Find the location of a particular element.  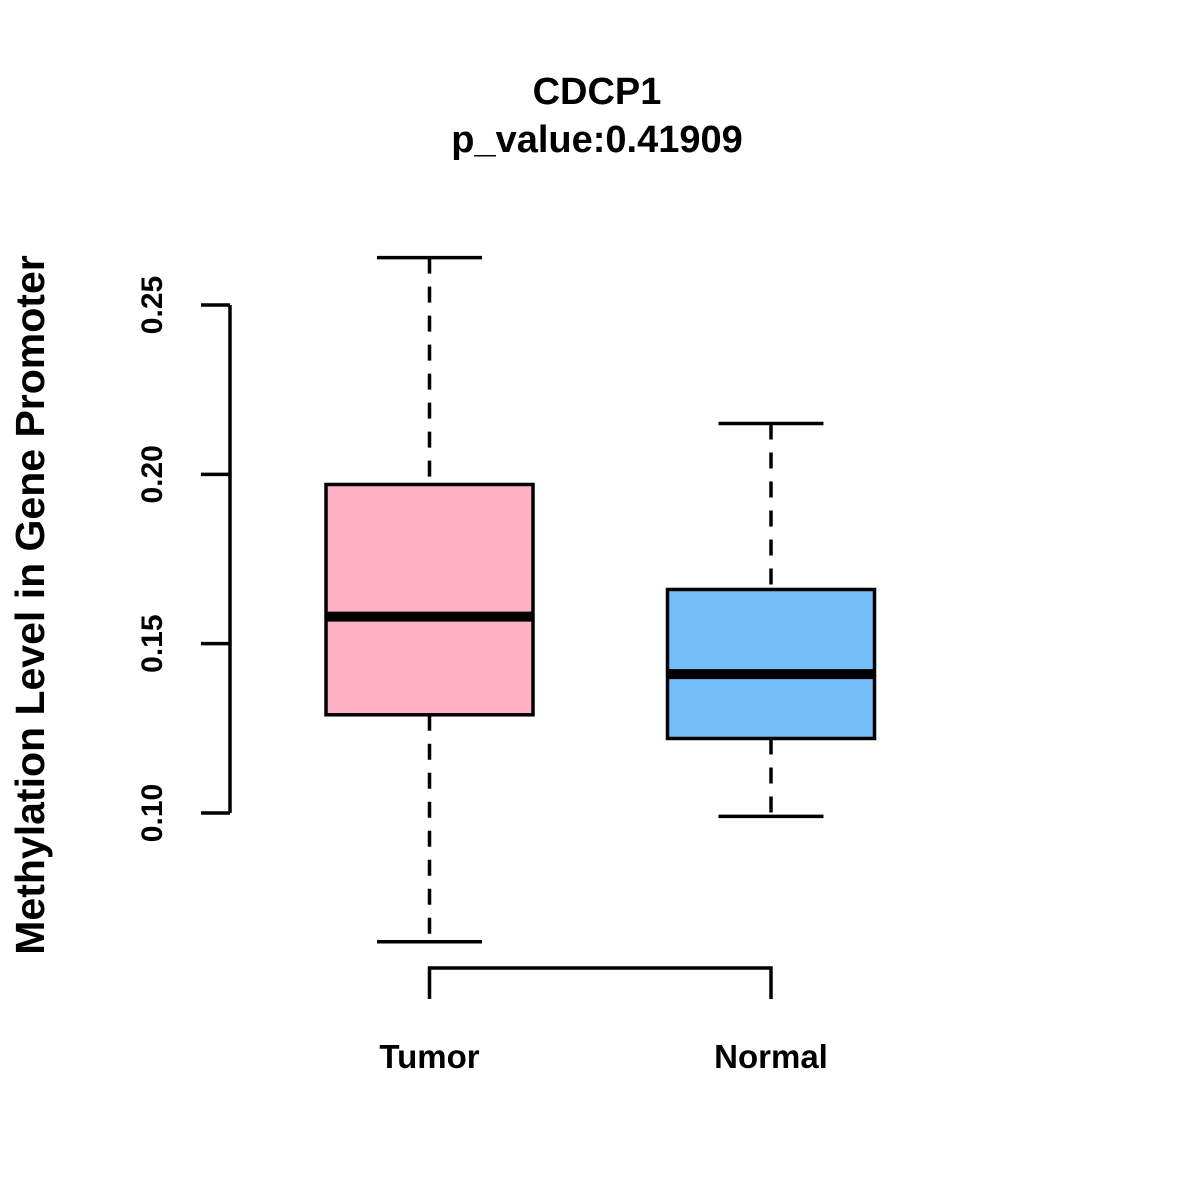

y-tick-label: 0.10 is located at coordinates (152, 813).